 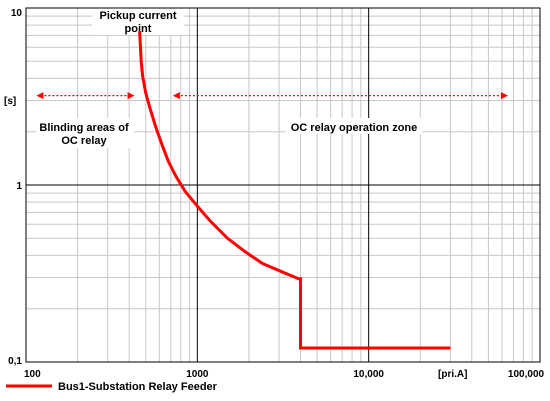 What do you see at coordinates (32, 374) in the screenshot?
I see `x-tick-label: 100` at bounding box center [32, 374].